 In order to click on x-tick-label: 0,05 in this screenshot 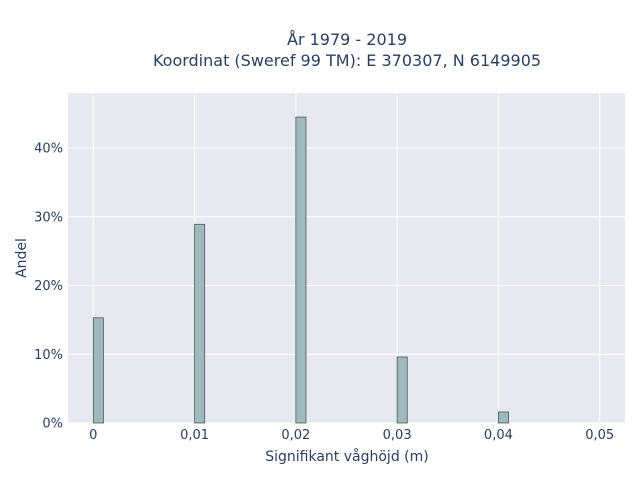, I will do `click(599, 435)`.